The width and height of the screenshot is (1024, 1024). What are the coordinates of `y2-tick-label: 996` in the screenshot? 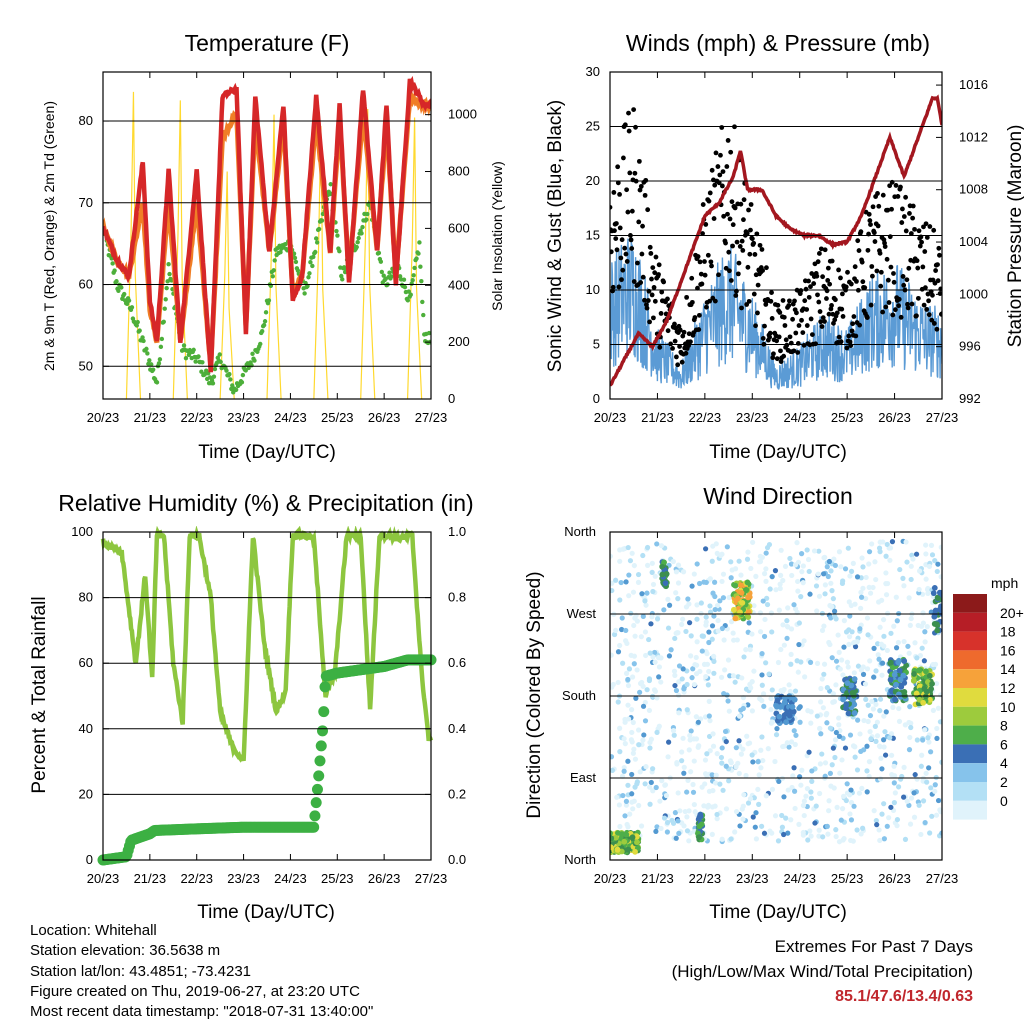 It's located at (970, 346).